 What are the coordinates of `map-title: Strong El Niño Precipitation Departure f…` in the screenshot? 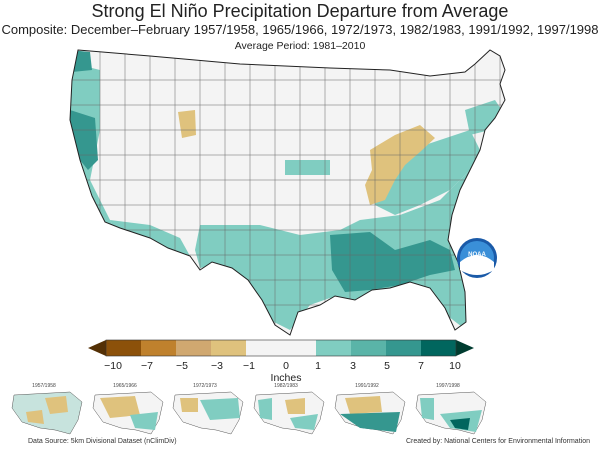 It's located at (300, 11).